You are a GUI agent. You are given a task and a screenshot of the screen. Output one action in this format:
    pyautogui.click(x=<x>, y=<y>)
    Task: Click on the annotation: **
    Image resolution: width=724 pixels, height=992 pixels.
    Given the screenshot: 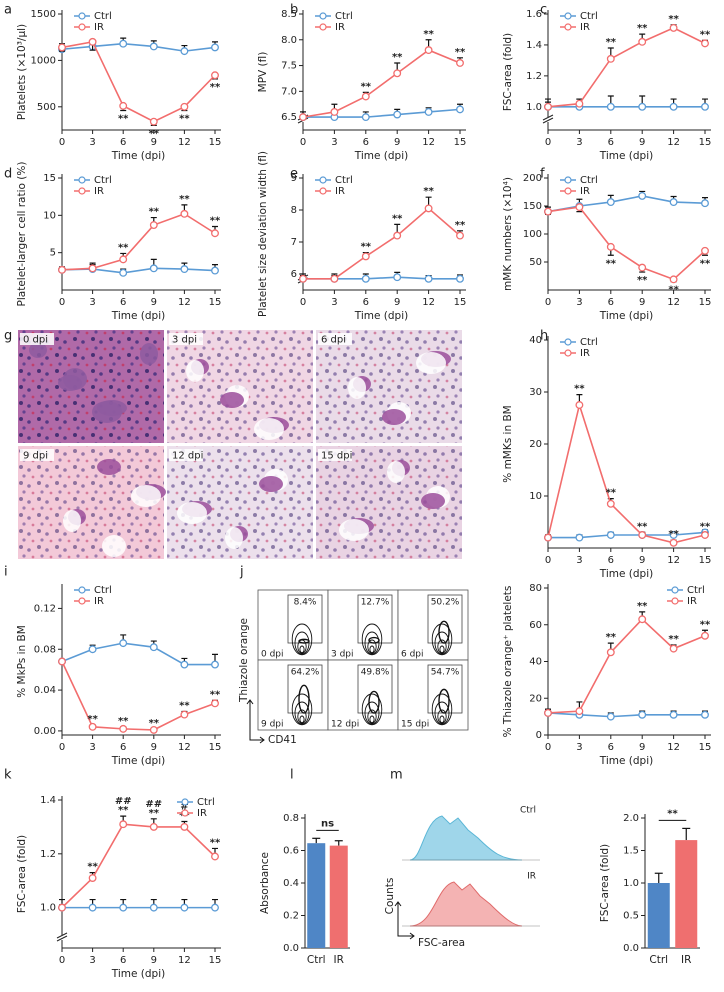 What is the action you would take?
    pyautogui.click(x=672, y=813)
    